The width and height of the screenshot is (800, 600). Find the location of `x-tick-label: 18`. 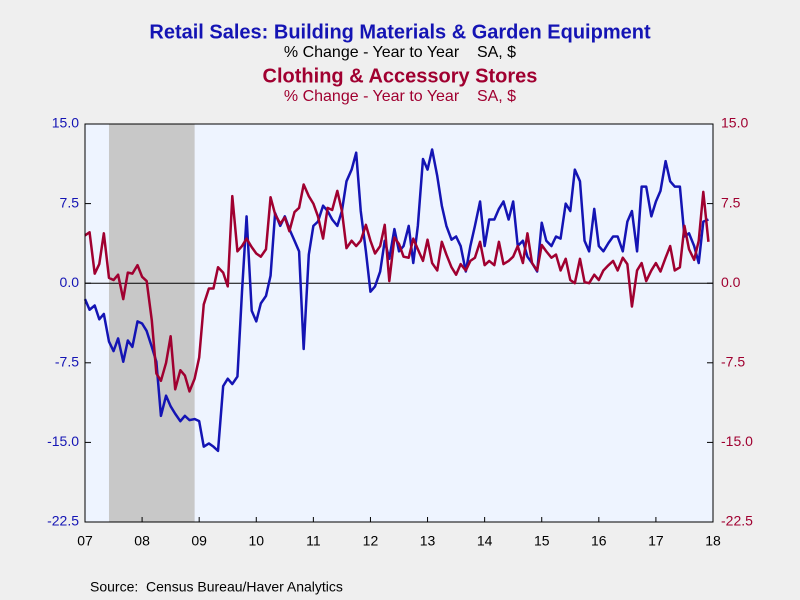

x-tick-label: 18 is located at coordinates (713, 541).